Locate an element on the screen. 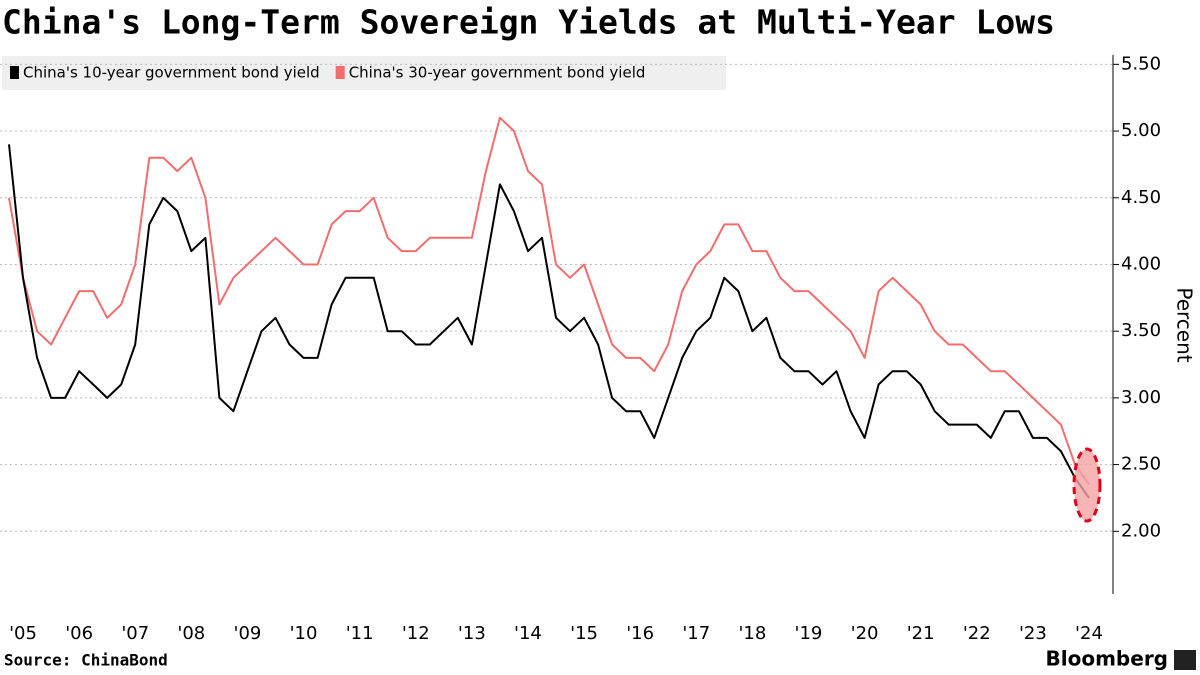  legend-label: China's 30-year government bond yield is located at coordinates (497, 73).